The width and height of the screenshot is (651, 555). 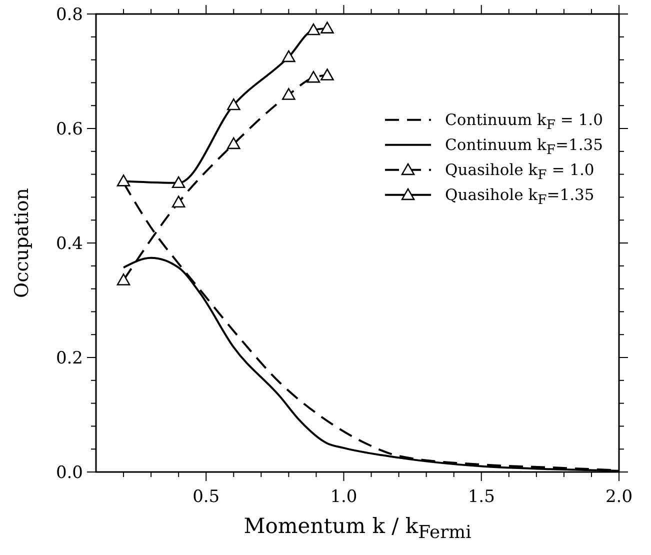 What do you see at coordinates (524, 121) in the screenshot?
I see `legend-label: Continuum k$_{F}$ = 1.0` at bounding box center [524, 121].